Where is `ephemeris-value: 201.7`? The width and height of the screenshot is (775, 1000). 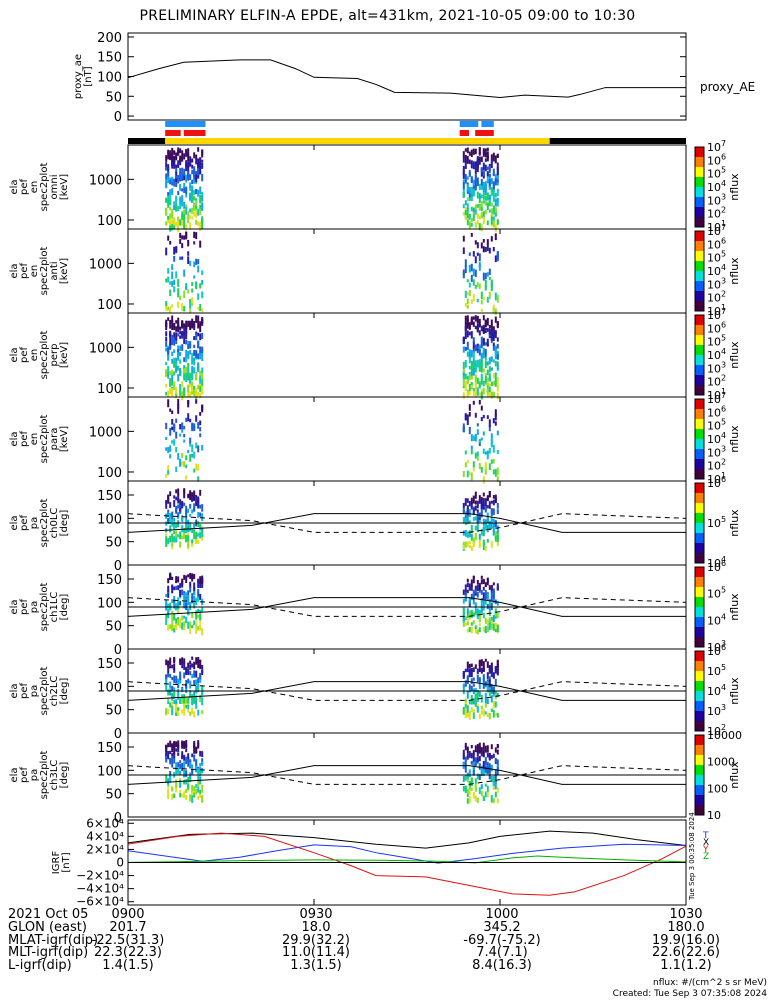
ephemeris-value: 201.7 is located at coordinates (128, 927).